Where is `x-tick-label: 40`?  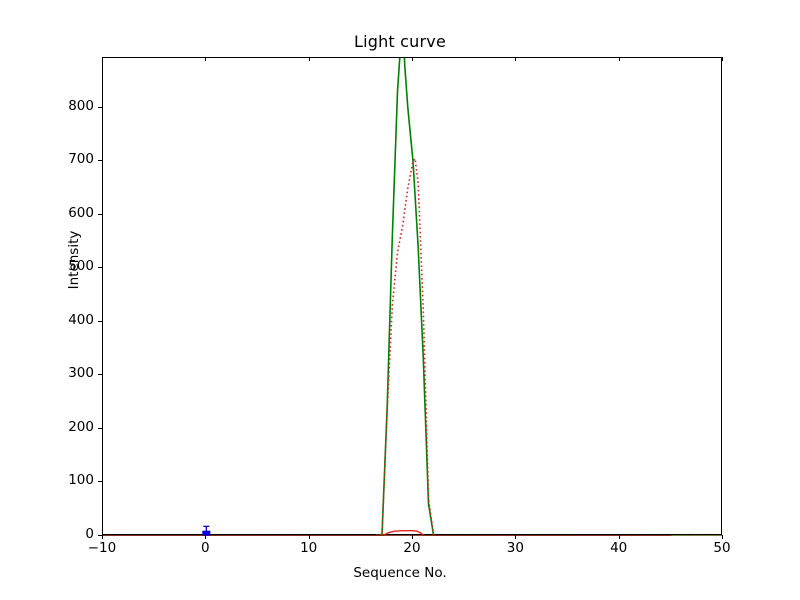
x-tick-label: 40 is located at coordinates (619, 548).